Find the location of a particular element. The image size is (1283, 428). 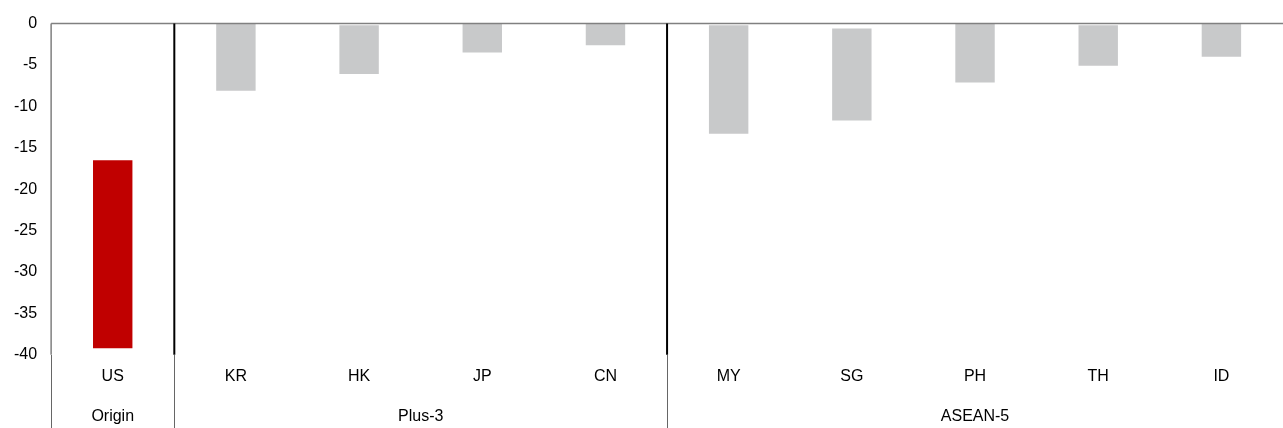

y-tick-label: -25 is located at coordinates (26, 230).